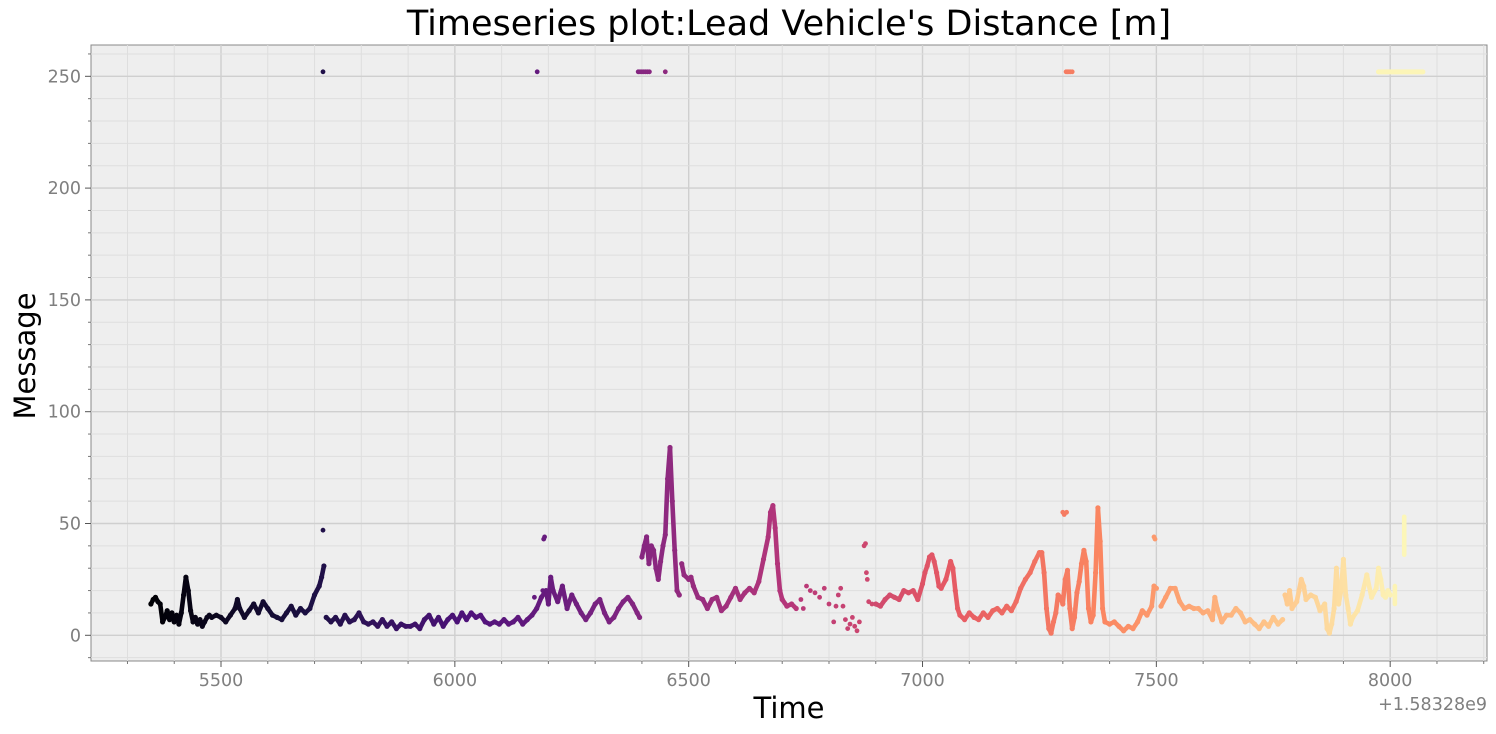 The width and height of the screenshot is (1496, 734). What do you see at coordinates (1432, 705) in the screenshot?
I see `x-offset-label: +1.58328e9` at bounding box center [1432, 705].